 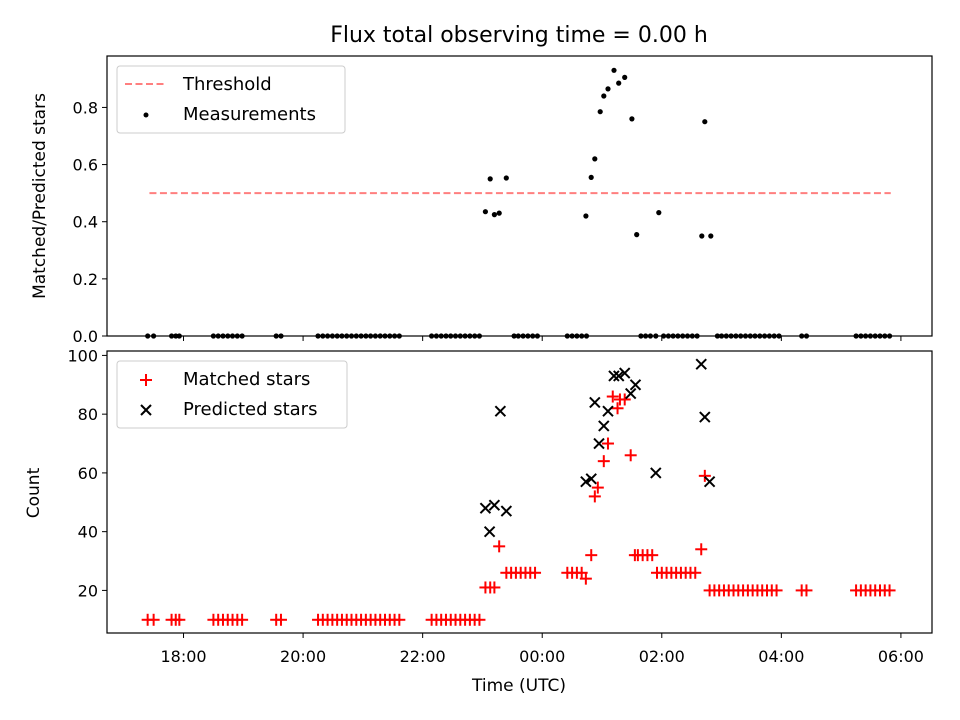 I want to click on bottom-legend: Matched stars Predicted stars, so click(x=232, y=394).